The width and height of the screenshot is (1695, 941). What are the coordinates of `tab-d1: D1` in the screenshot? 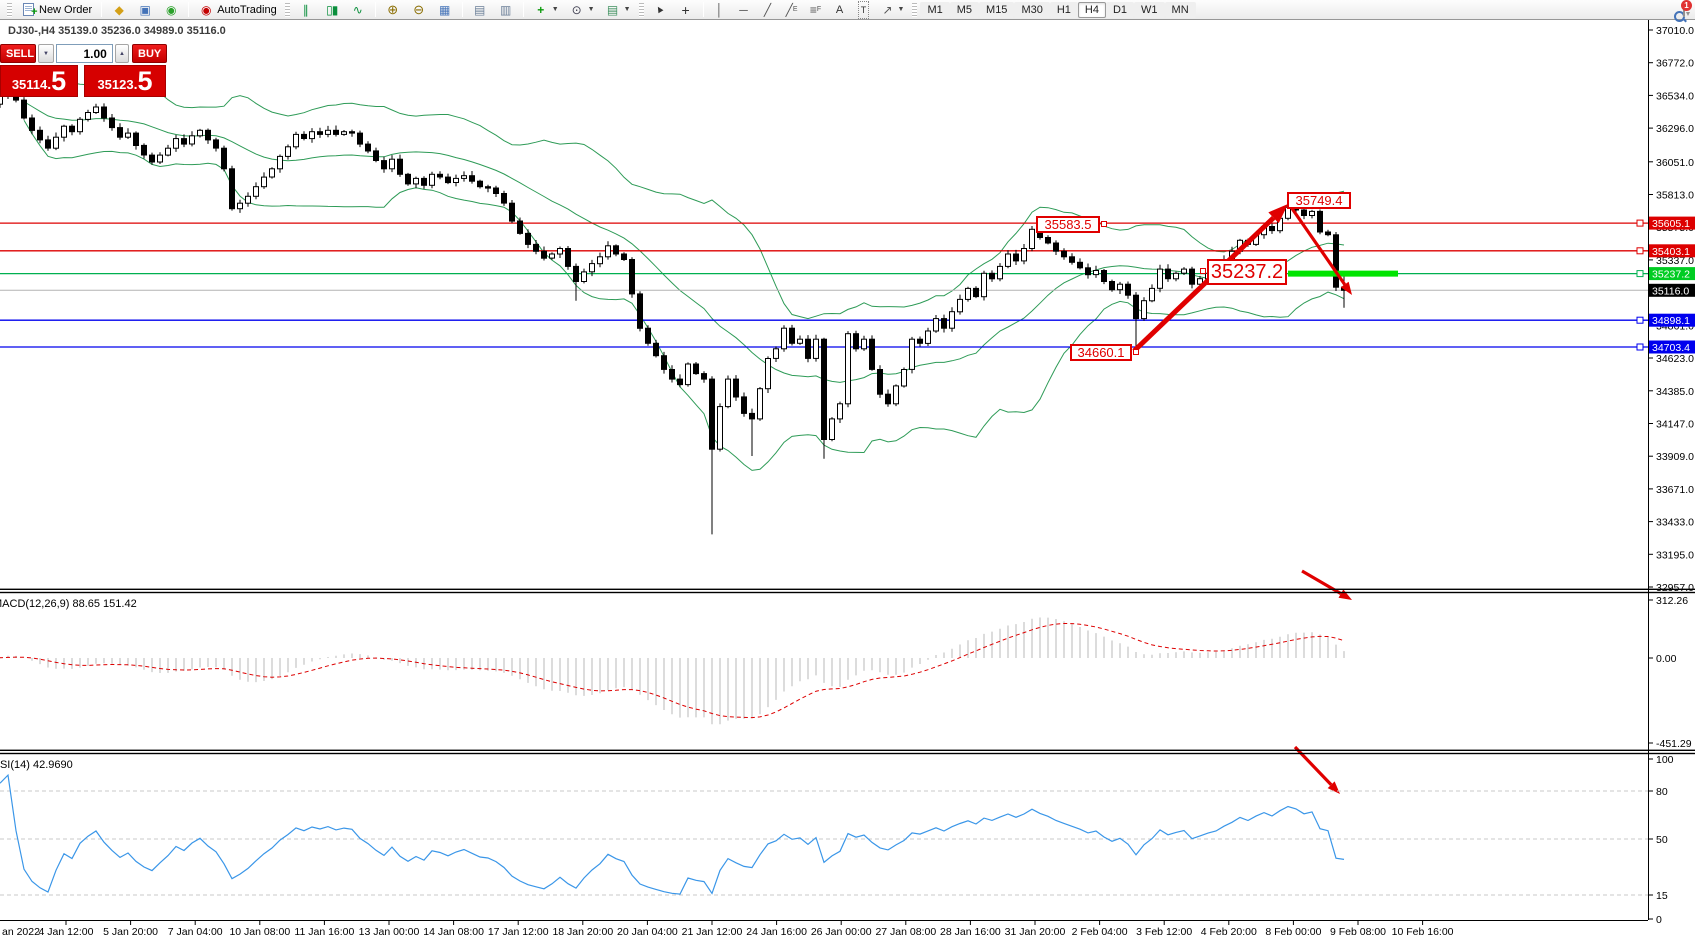 It's located at (1120, 9).